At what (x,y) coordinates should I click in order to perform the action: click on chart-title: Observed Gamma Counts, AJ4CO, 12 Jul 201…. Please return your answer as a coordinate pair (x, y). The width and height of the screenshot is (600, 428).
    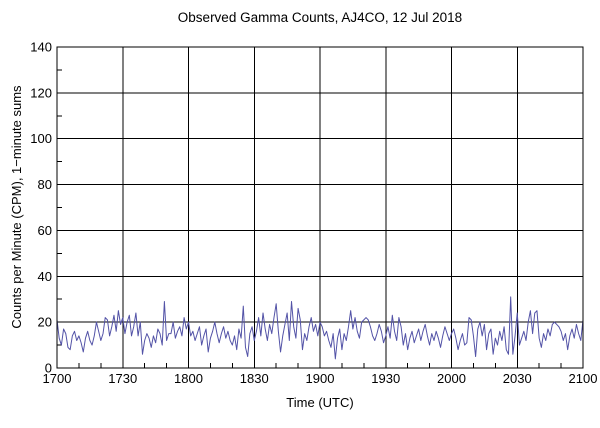
    Looking at the image, I should click on (320, 17).